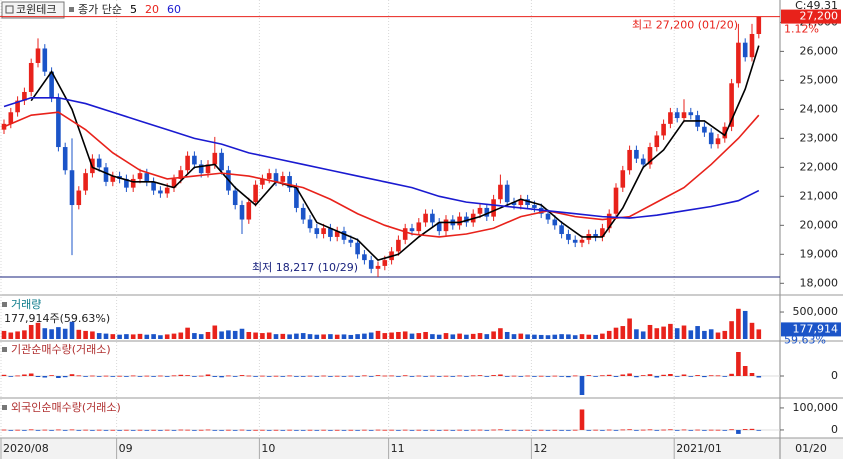  What do you see at coordinates (819, 166) in the screenshot?
I see `y-tick-label: 22,000` at bounding box center [819, 166].